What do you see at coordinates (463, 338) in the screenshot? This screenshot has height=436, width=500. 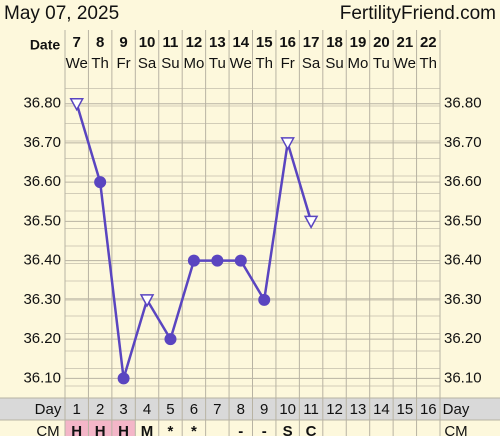 I see `y2-tick-label: 36.20` at bounding box center [463, 338].